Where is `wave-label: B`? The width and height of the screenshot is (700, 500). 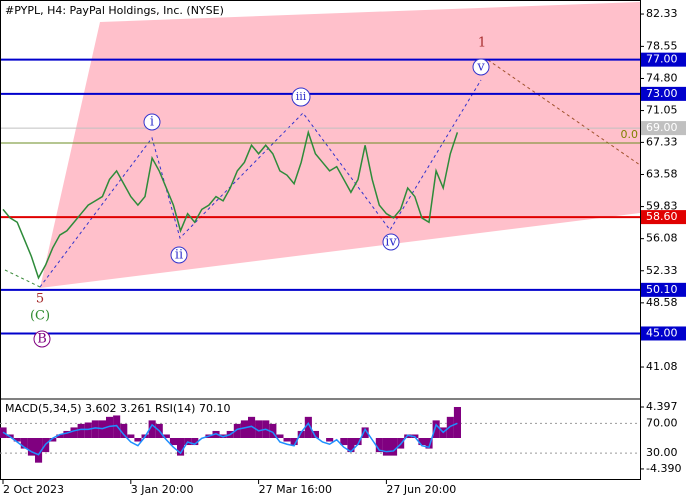
wave-label: B is located at coordinates (42, 339).